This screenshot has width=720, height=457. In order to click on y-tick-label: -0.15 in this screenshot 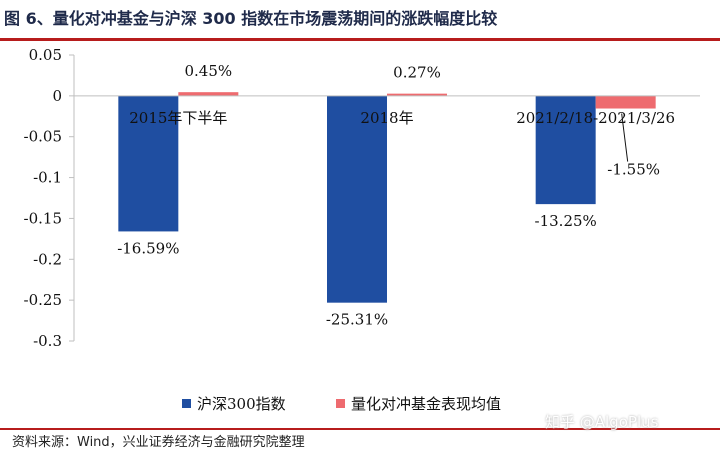, I will do `click(43, 218)`.